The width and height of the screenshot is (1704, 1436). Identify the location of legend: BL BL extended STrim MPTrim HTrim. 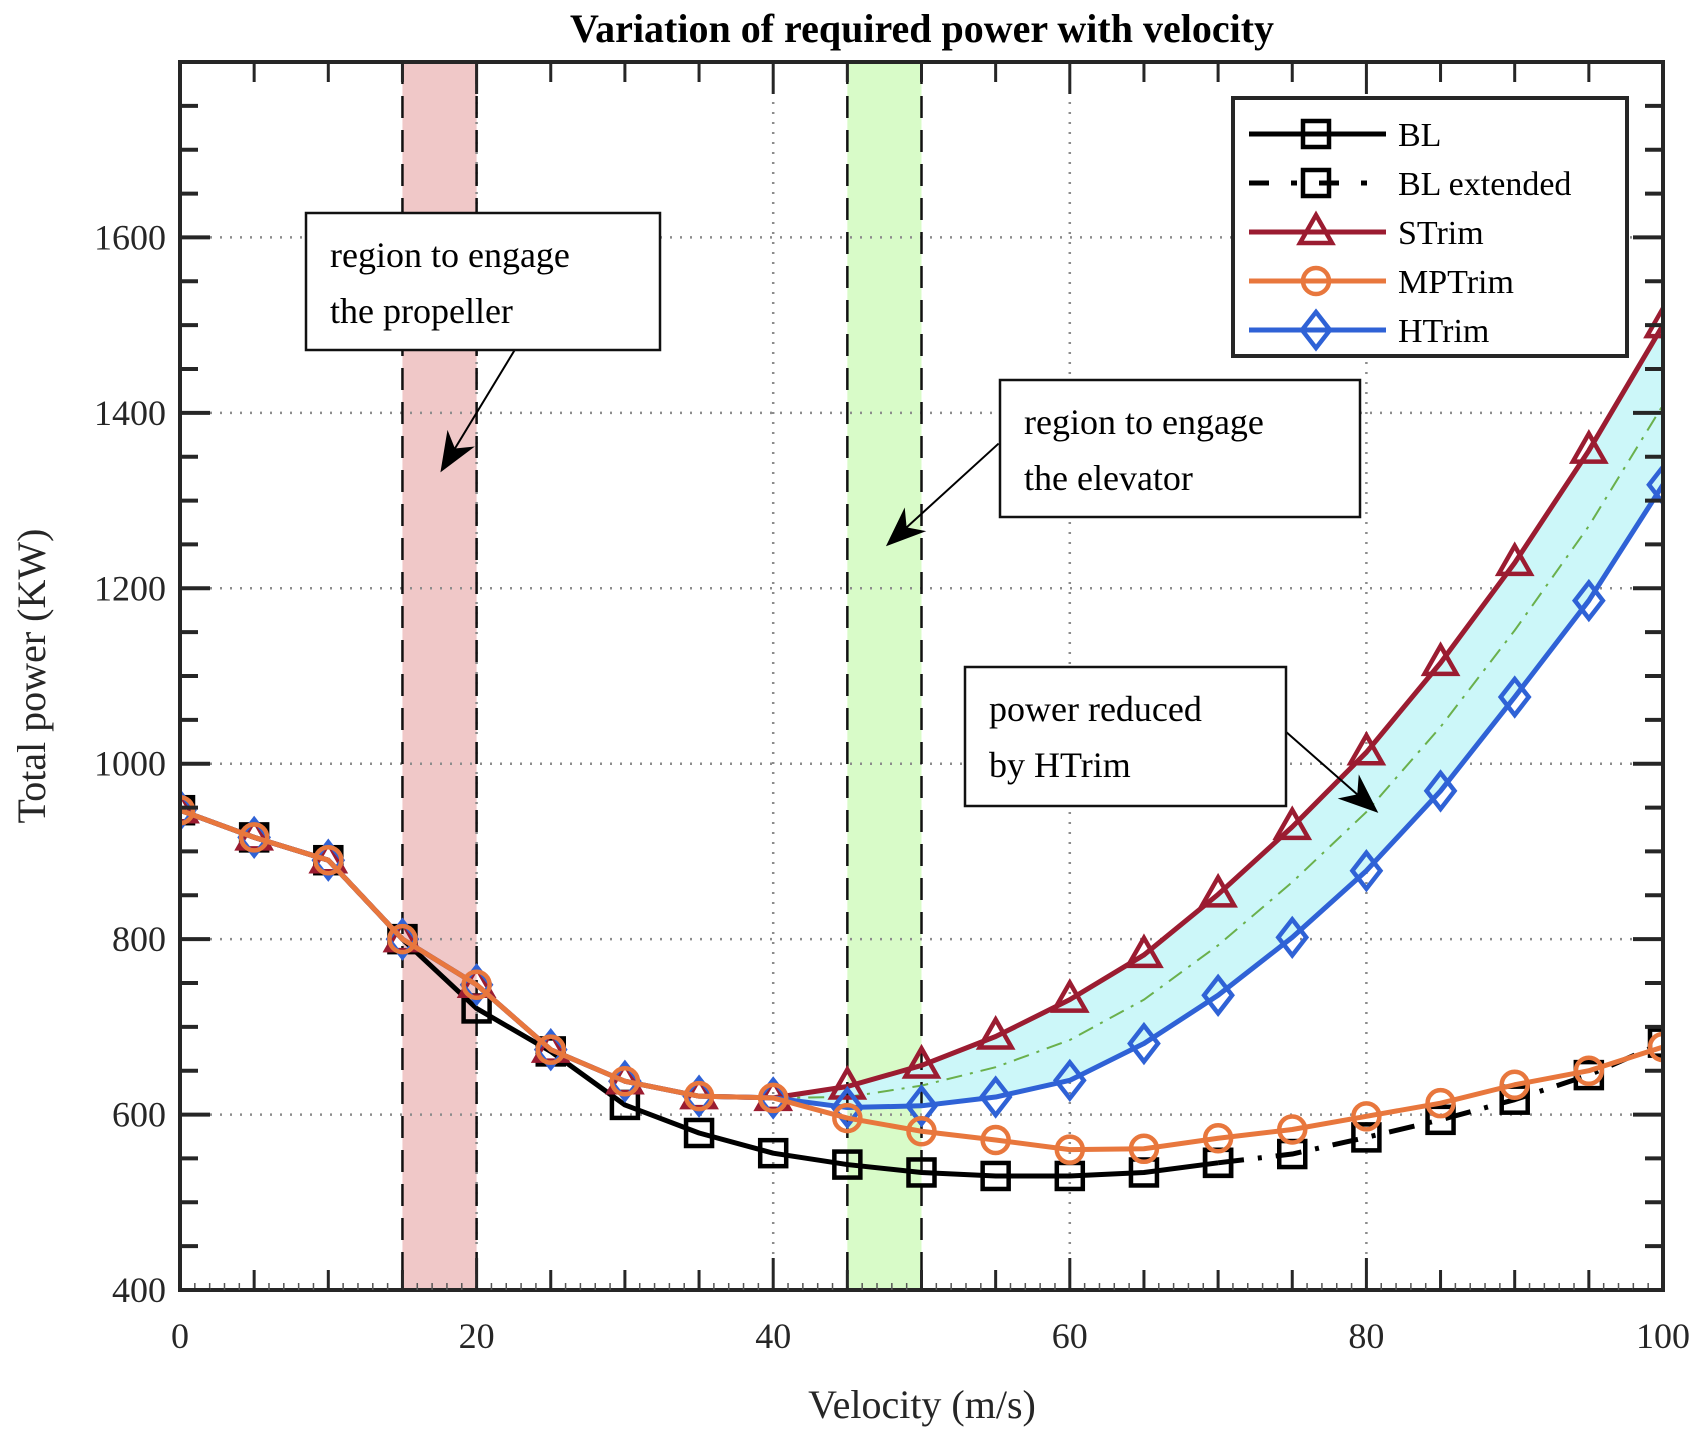
(1430, 227).